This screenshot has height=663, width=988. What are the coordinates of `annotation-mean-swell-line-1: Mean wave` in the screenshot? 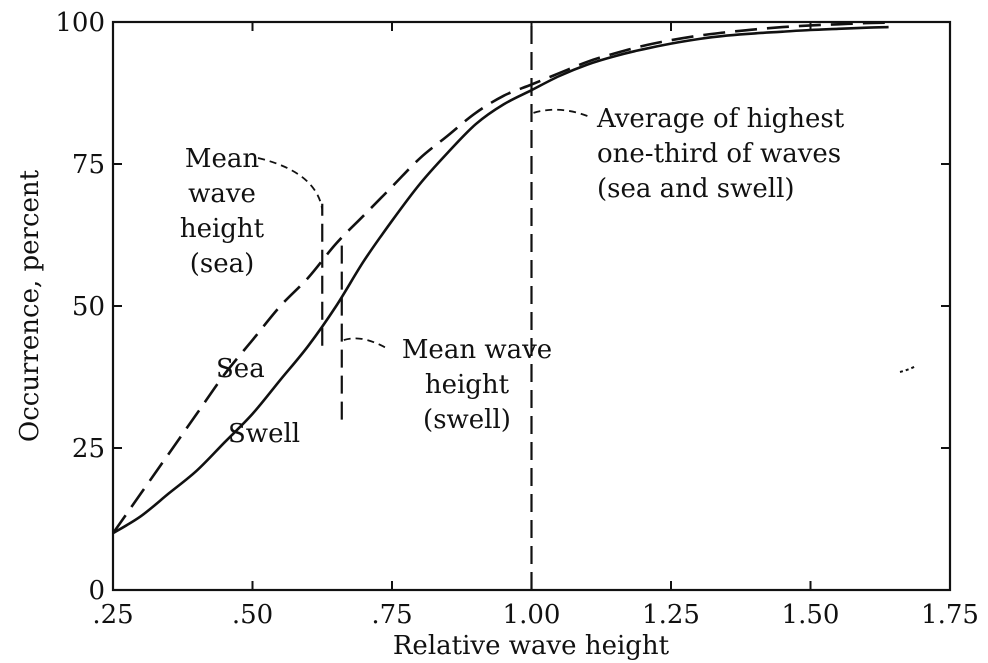 It's located at (477, 350).